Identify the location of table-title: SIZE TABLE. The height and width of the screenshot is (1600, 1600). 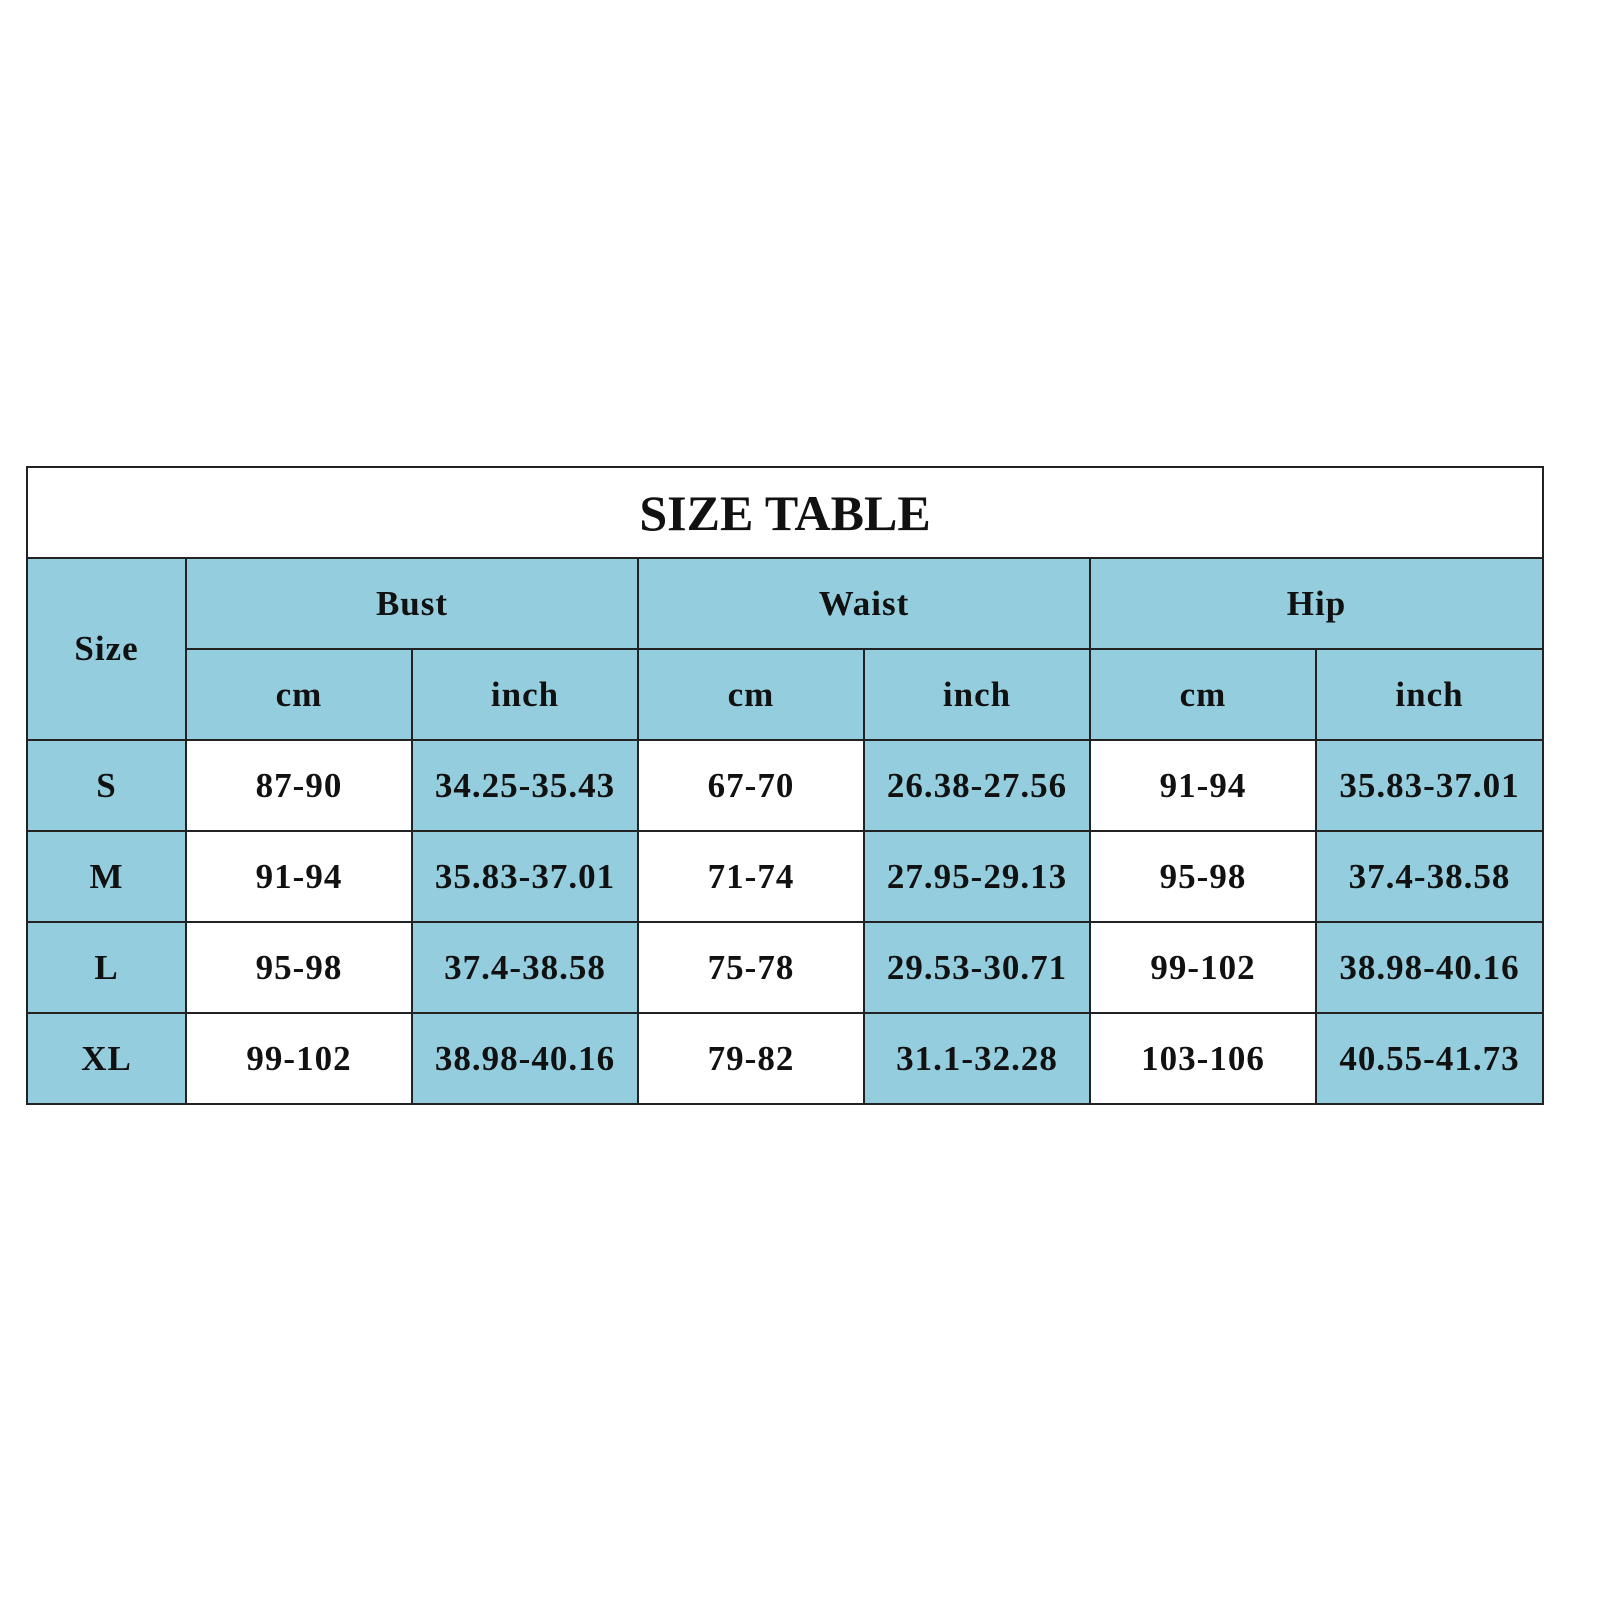
(785, 512).